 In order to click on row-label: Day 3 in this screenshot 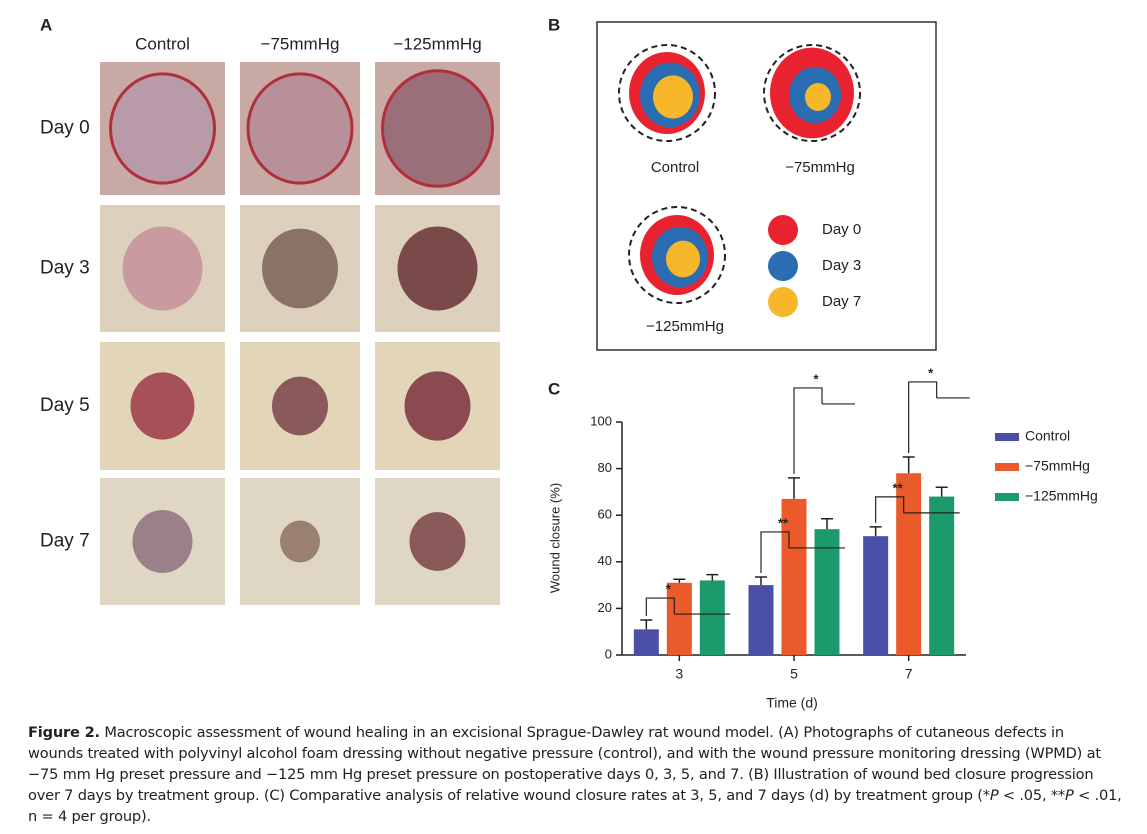, I will do `click(65, 268)`.